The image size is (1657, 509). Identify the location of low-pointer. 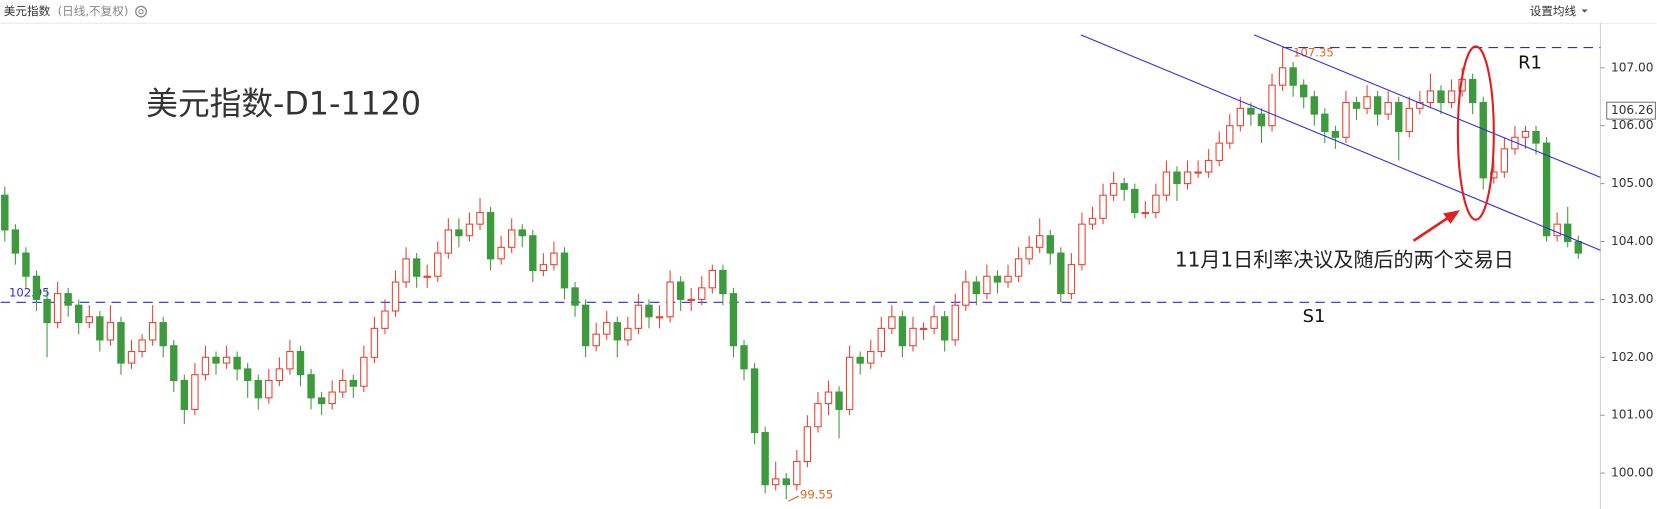
(794, 498).